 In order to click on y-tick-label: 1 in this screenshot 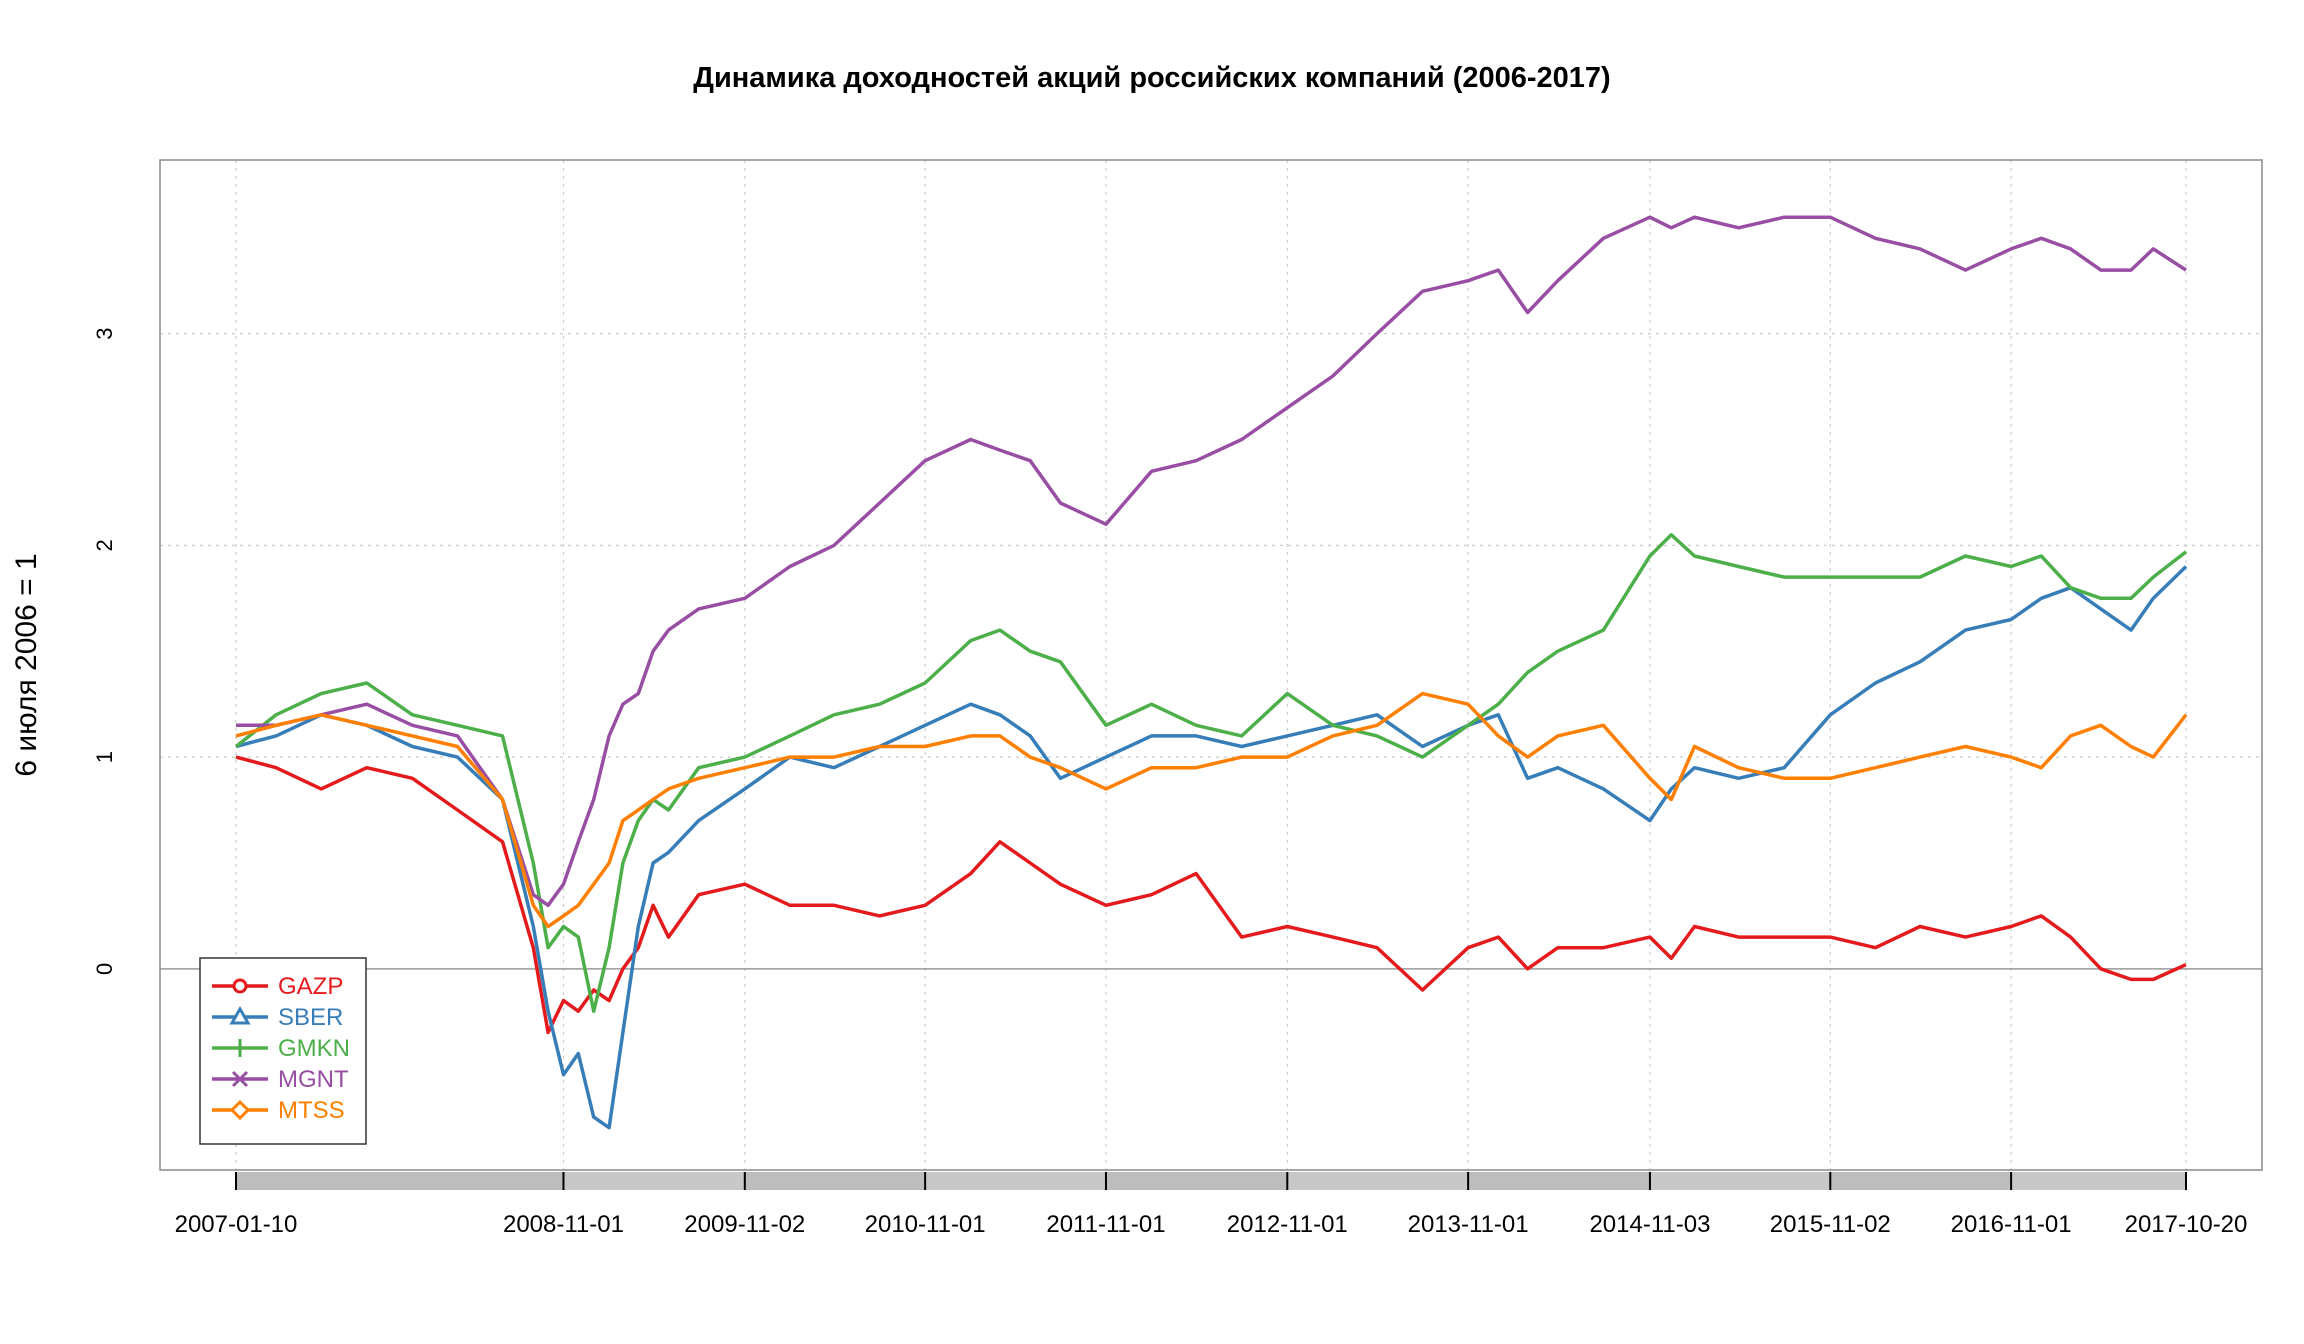, I will do `click(104, 757)`.